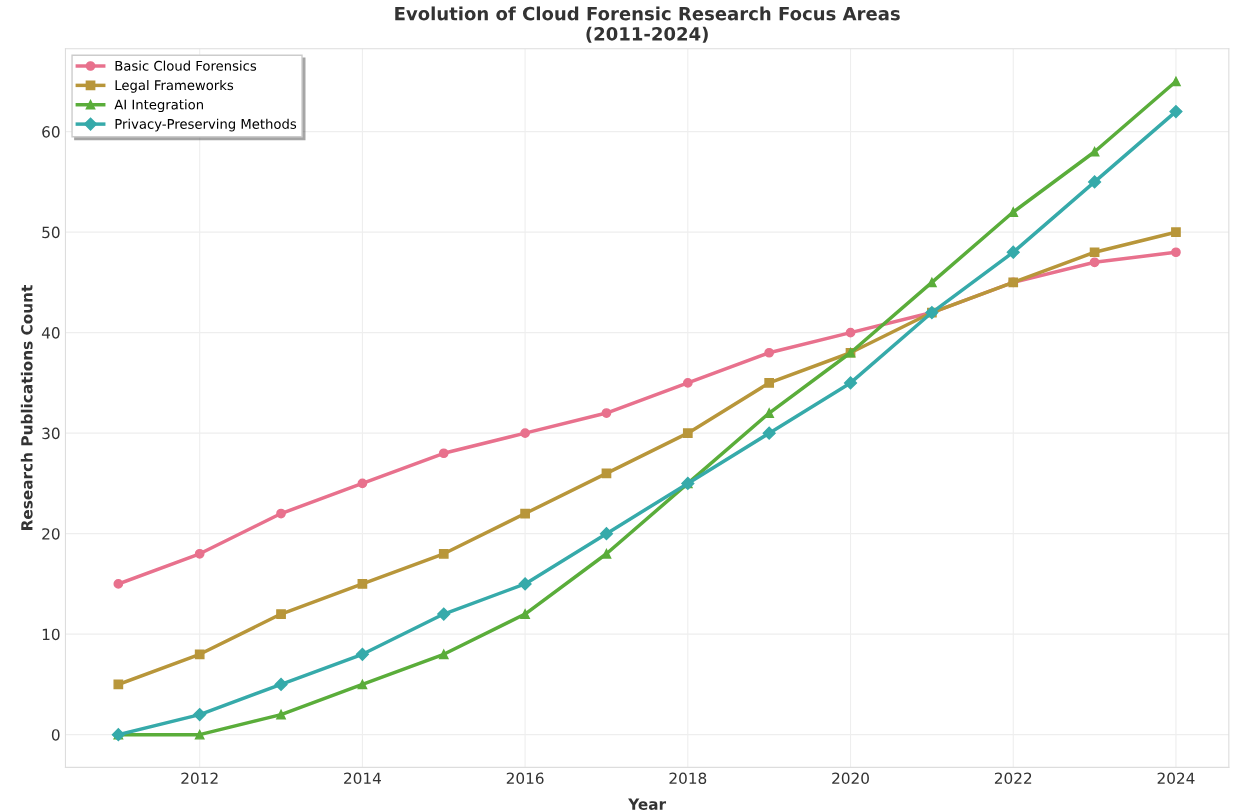 This screenshot has height=812, width=1235. I want to click on x-tick-label: 2012, so click(199, 778).